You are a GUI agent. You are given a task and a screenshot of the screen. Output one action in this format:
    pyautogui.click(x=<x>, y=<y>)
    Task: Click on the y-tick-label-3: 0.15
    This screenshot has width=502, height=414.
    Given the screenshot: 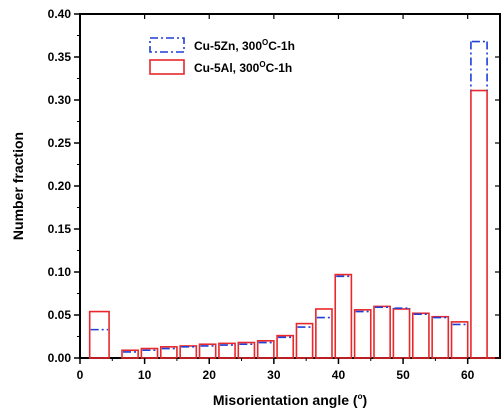 What is the action you would take?
    pyautogui.click(x=60, y=229)
    